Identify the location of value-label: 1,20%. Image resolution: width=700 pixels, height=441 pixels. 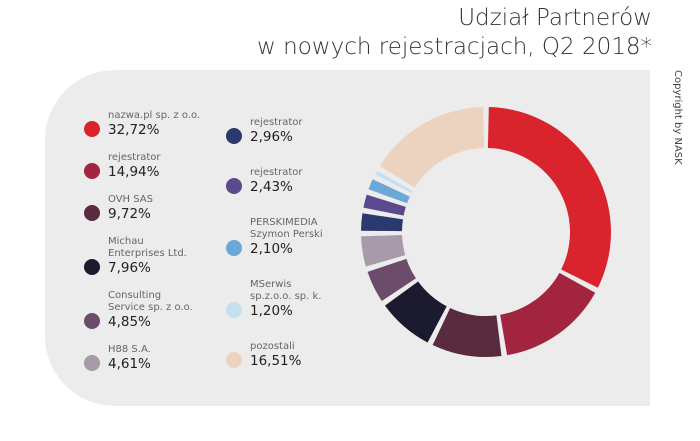
(271, 311).